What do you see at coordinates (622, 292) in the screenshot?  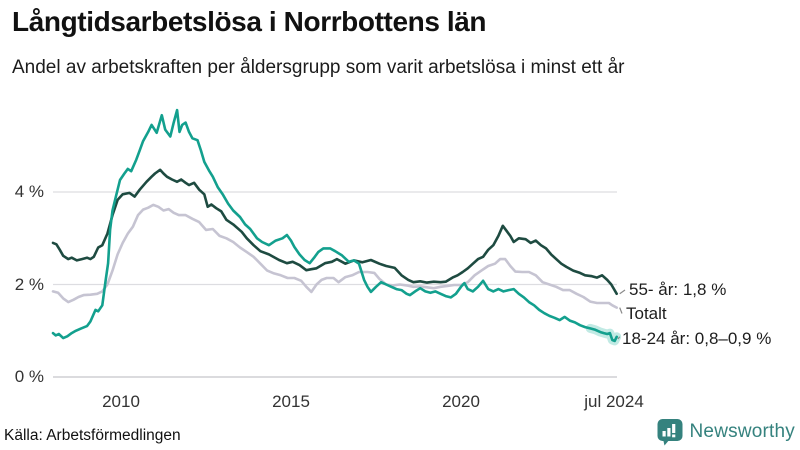 I see `label-connector-55-r` at bounding box center [622, 292].